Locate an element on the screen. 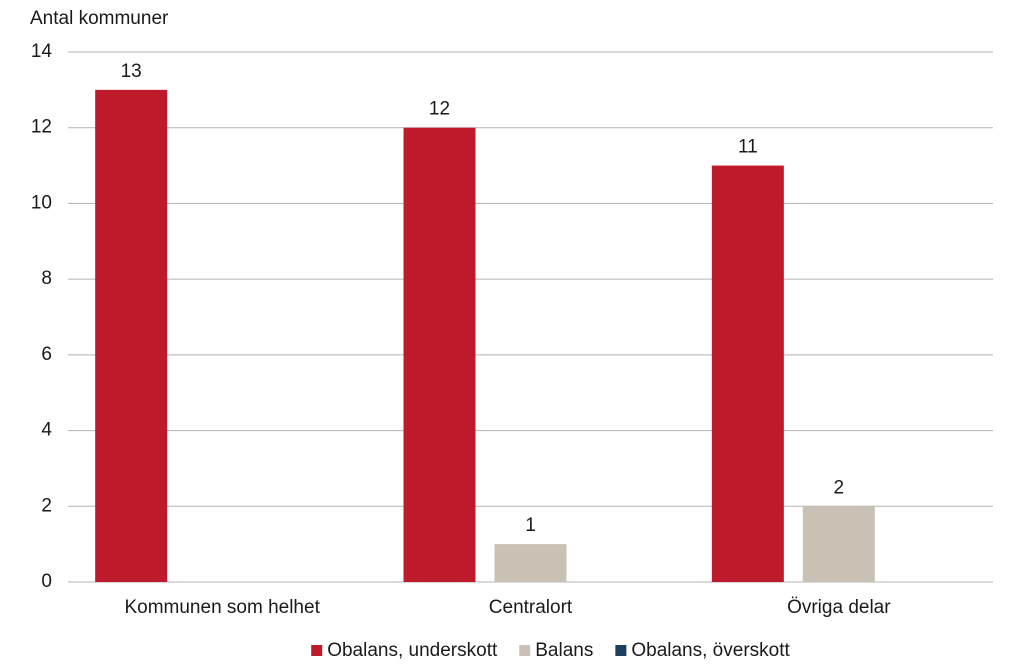  legend-label: Obalans, underskott is located at coordinates (412, 650).